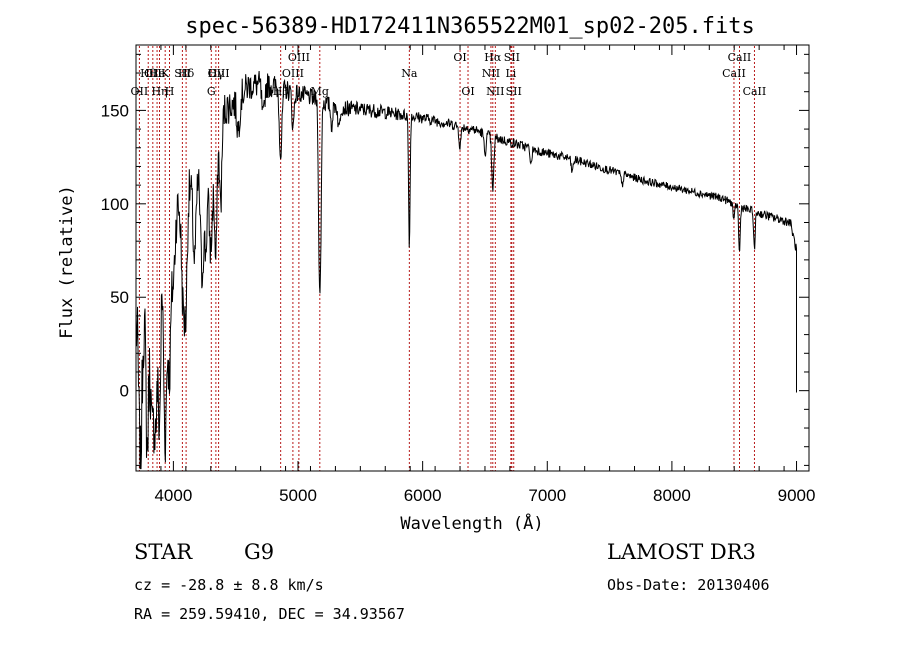 Image resolution: width=900 pixels, height=649 pixels. I want to click on line-label-7: SII, so click(182, 73).